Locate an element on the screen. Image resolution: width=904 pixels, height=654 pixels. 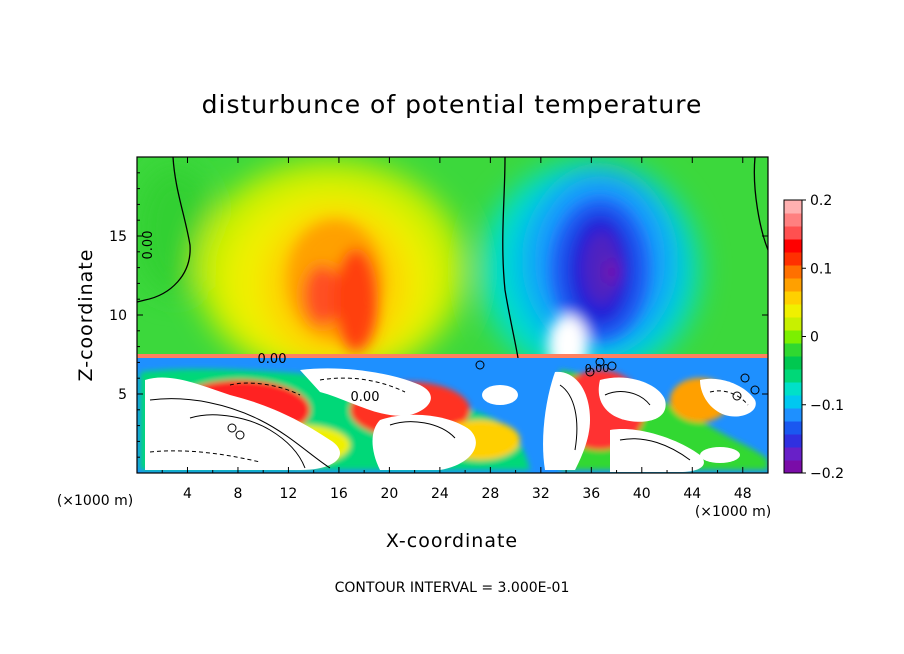
x-unit-right: (×1000 m) is located at coordinates (733, 512).